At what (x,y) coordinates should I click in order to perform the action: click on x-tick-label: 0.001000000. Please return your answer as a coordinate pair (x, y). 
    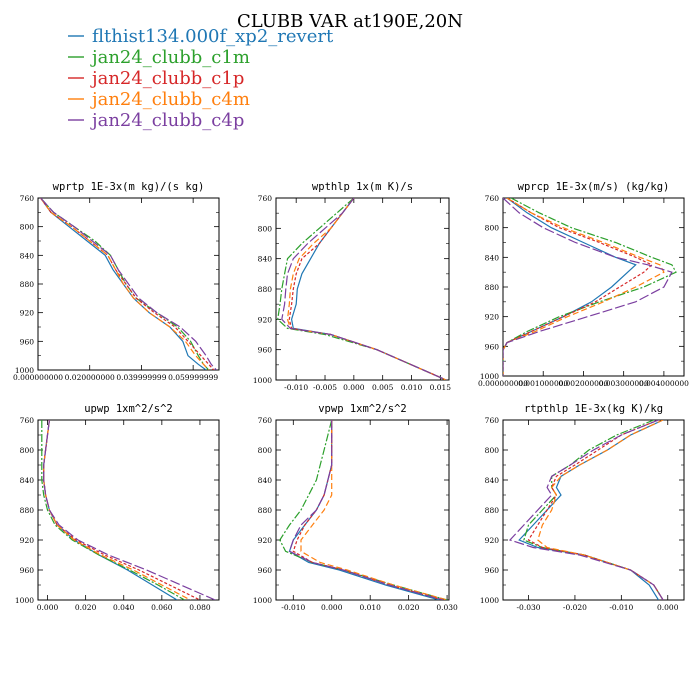
    Looking at the image, I should click on (543, 383).